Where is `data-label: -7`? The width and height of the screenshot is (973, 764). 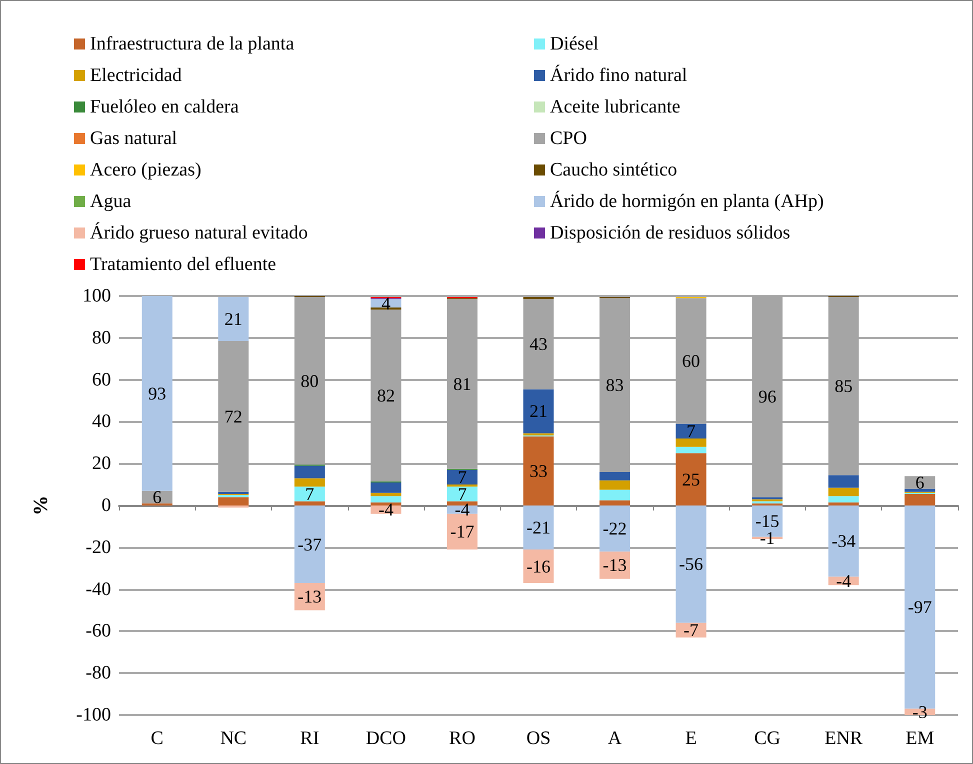
data-label: -7 is located at coordinates (691, 630).